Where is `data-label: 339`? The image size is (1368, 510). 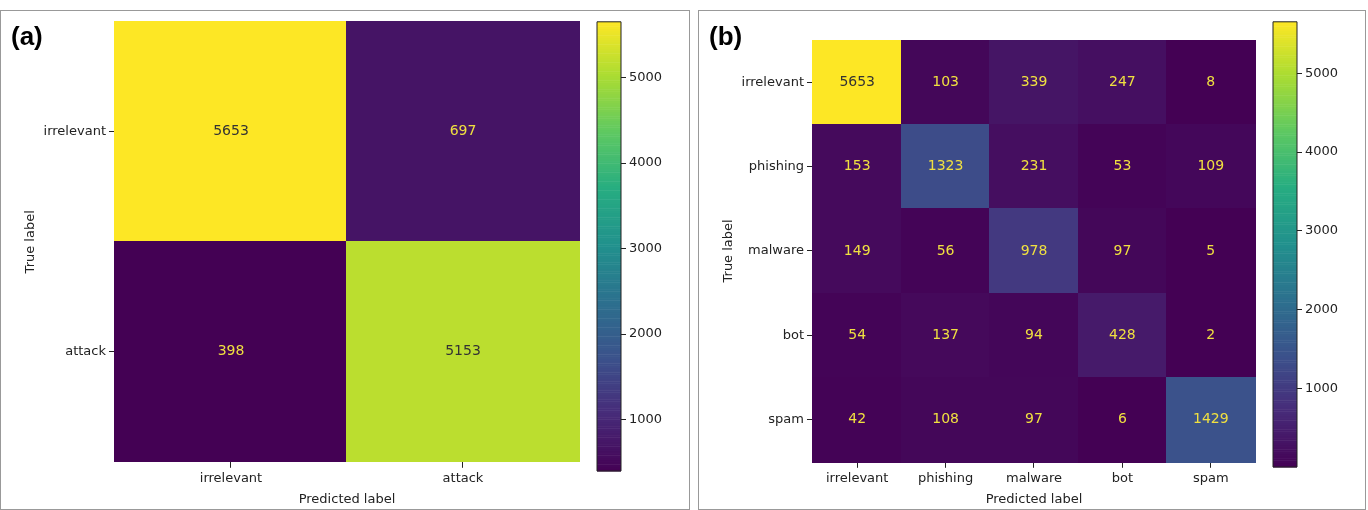
data-label: 339 is located at coordinates (1034, 80).